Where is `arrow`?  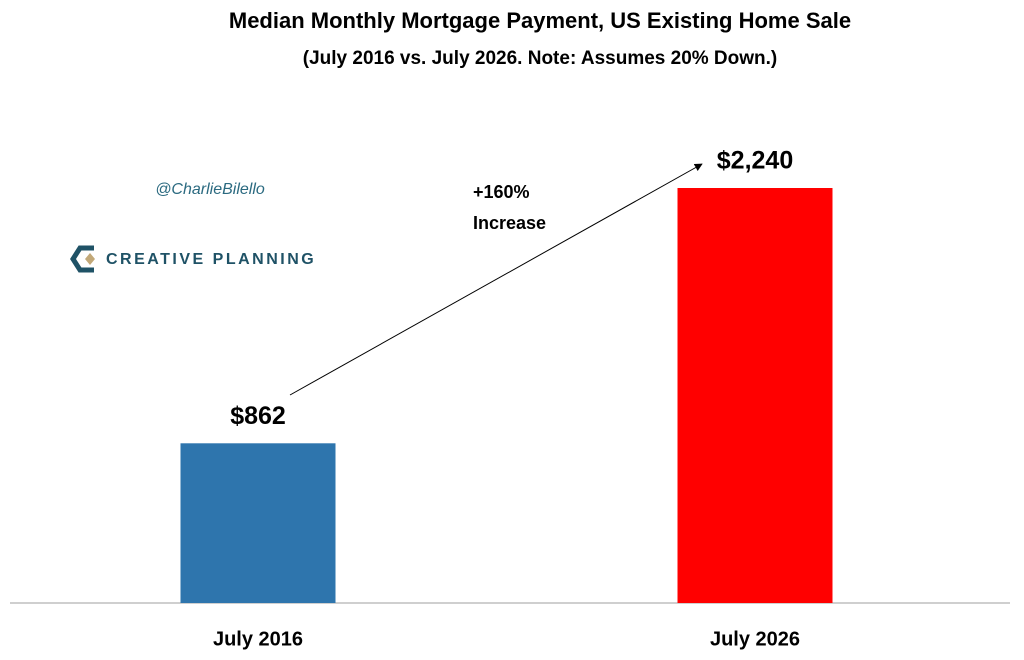
arrow is located at coordinates (496, 279).